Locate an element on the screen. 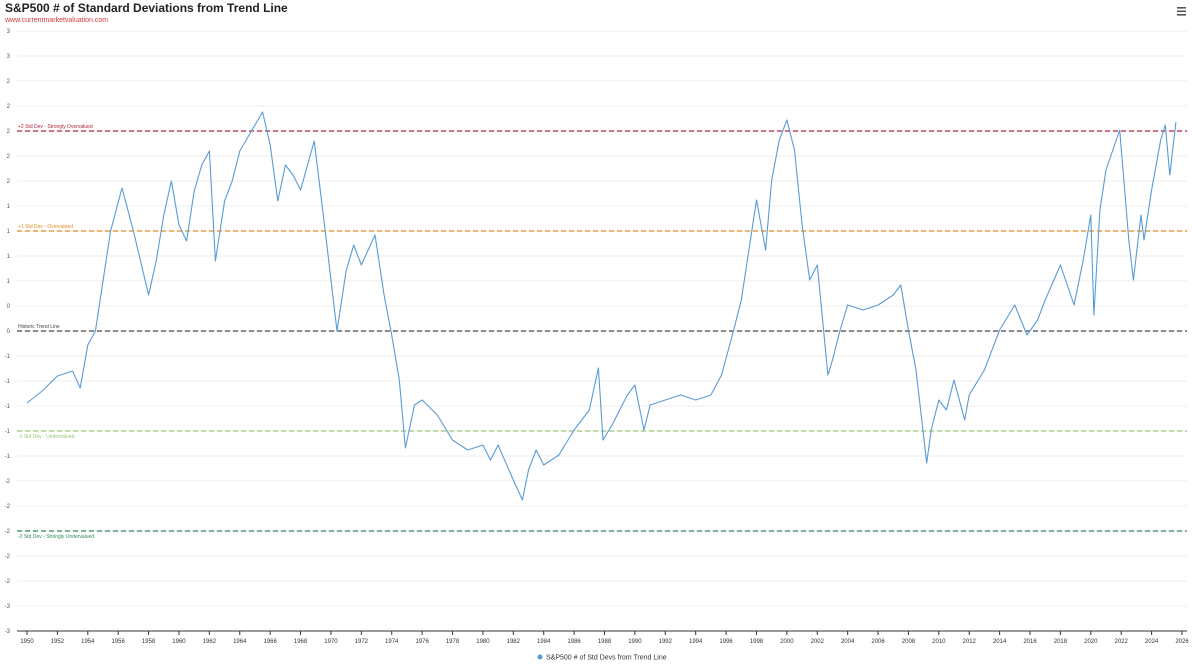 The height and width of the screenshot is (670, 1192). x-tick-label: 1970 is located at coordinates (331, 642).